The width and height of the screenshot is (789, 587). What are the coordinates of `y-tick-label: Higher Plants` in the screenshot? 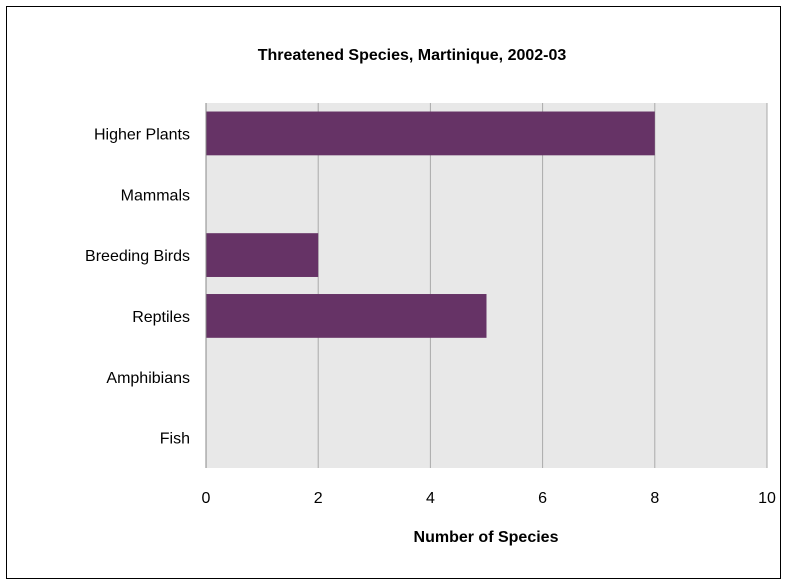 It's located at (142, 134).